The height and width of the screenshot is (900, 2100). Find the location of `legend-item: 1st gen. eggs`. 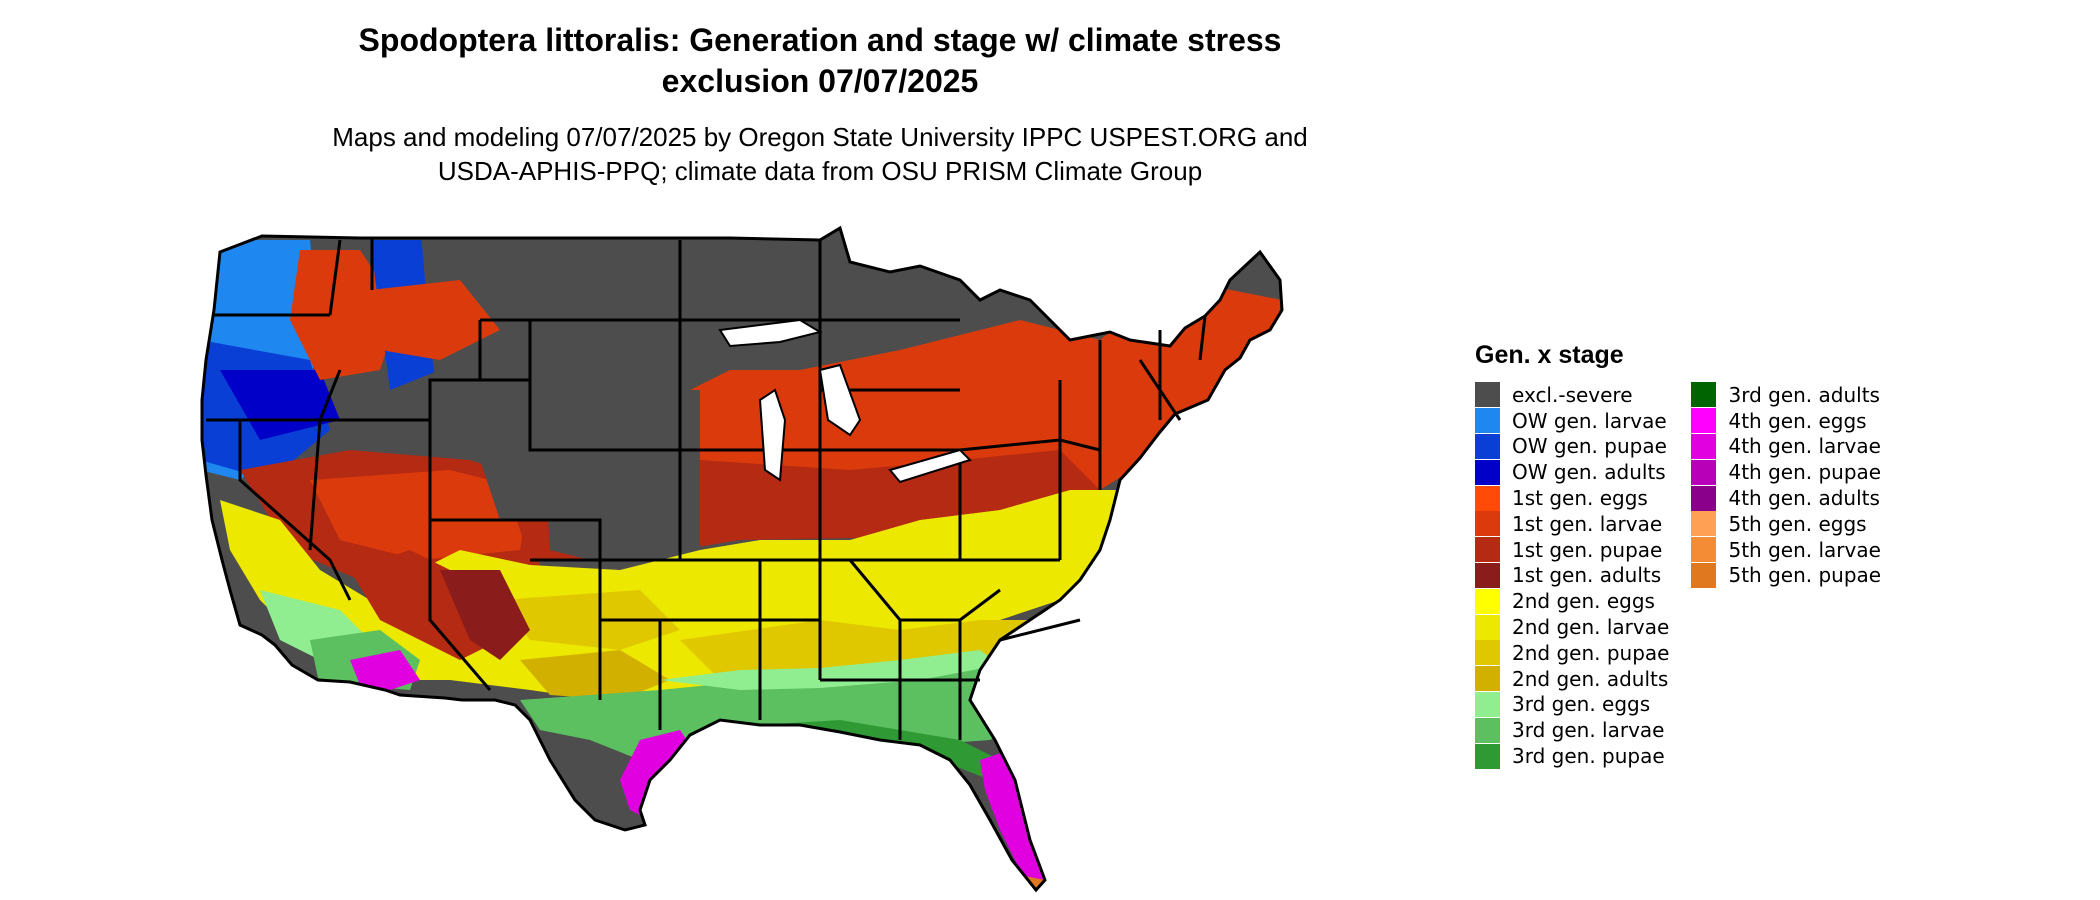

legend-item: 1st gen. eggs is located at coordinates (1572, 498).